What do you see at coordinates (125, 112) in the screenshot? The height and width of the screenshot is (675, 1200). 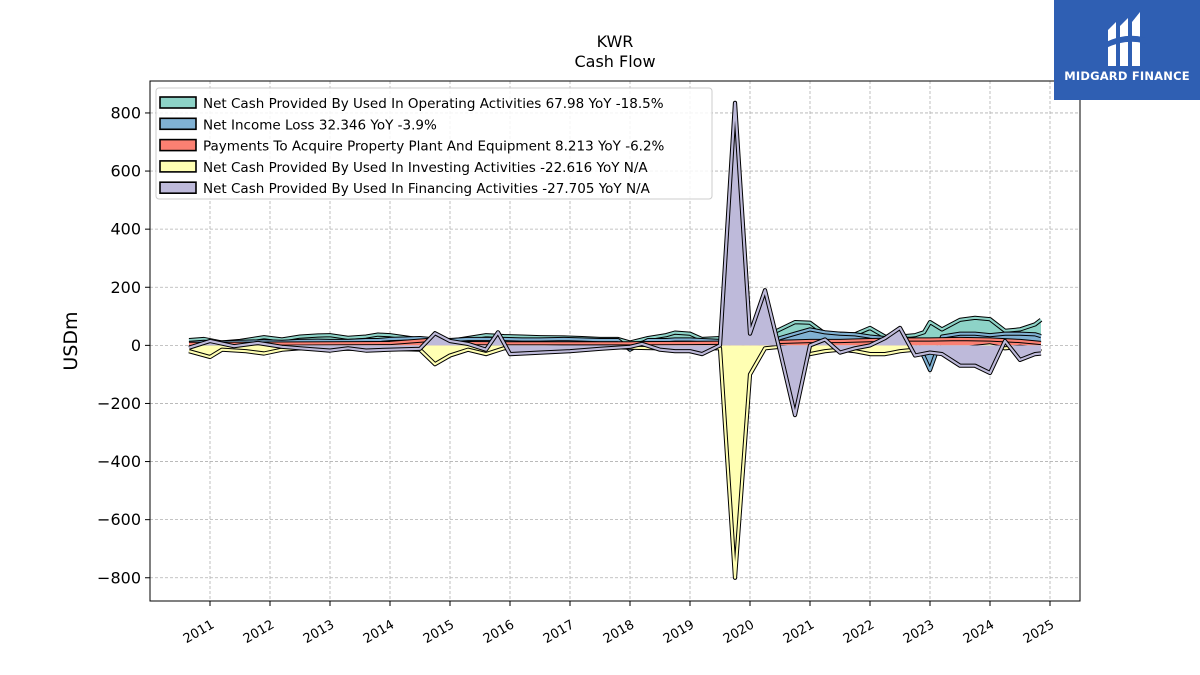 I see `y-tick-label: 800` at bounding box center [125, 112].